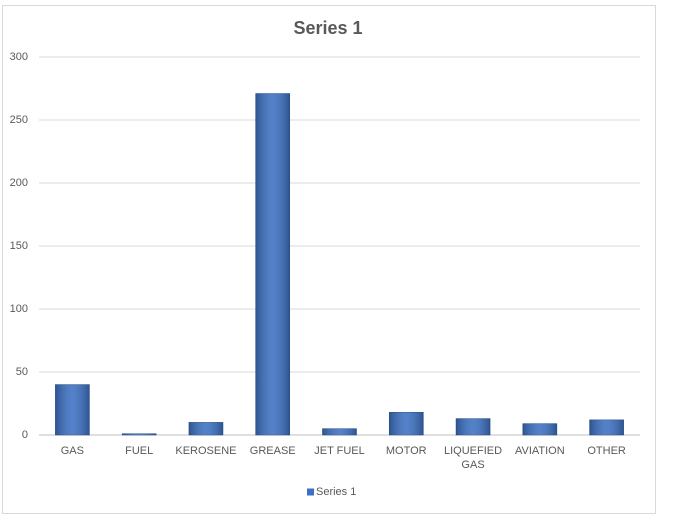 Image resolution: width=673 pixels, height=520 pixels. I want to click on y-tick-label: 0, so click(25, 435).